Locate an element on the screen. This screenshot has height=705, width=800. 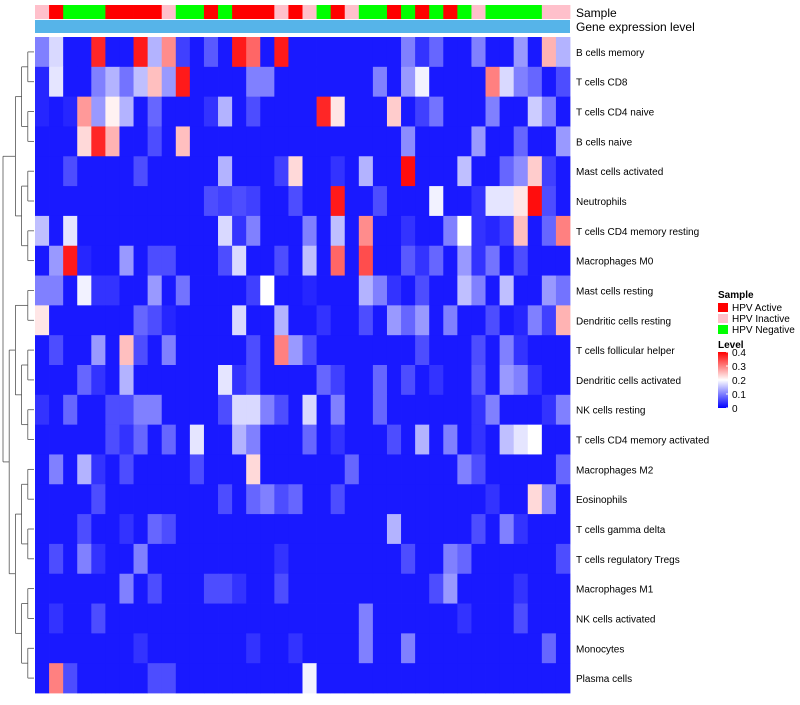
row-label: T cells follicular helper is located at coordinates (625, 351).